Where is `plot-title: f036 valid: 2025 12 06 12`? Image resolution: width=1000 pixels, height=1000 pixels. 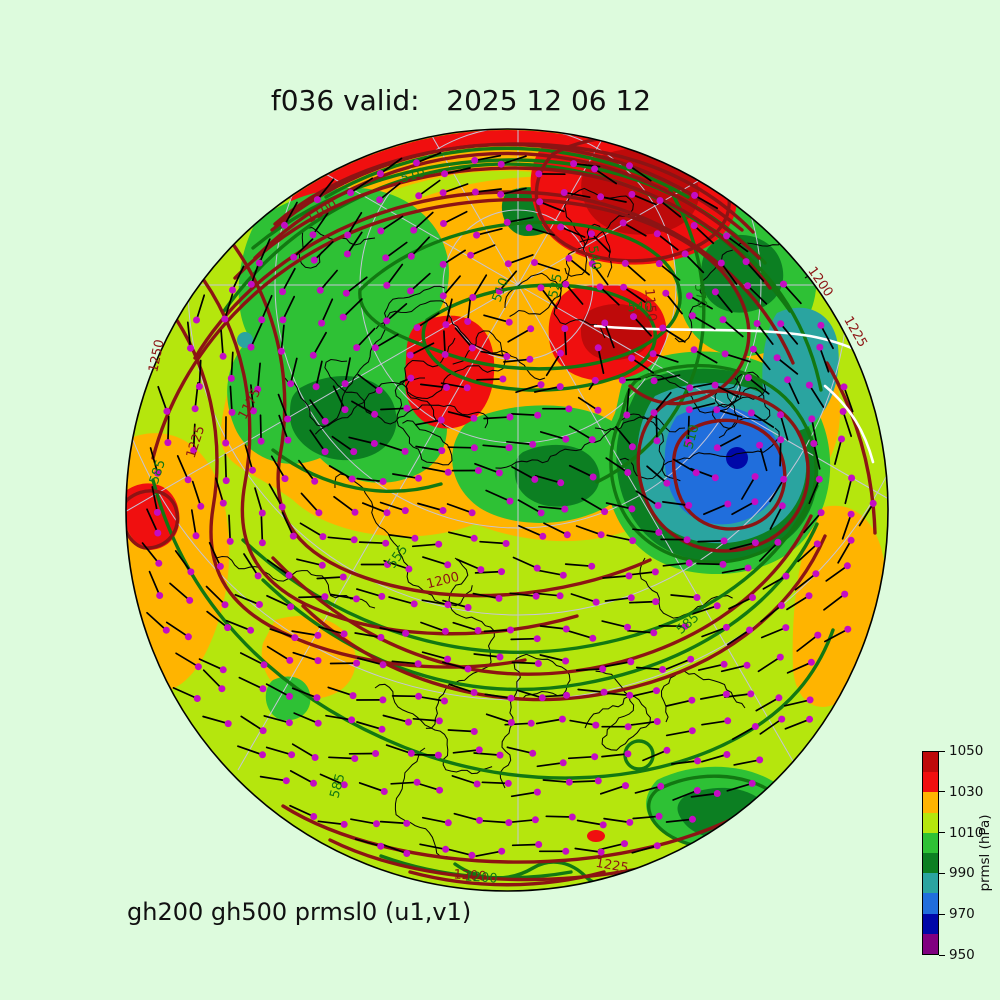 plot-title: f036 valid: 2025 12 06 12 is located at coordinates (461, 100).